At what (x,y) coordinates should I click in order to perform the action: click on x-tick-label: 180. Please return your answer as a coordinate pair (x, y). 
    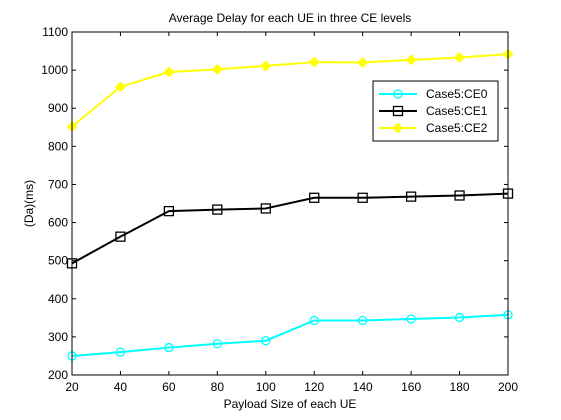
    Looking at the image, I should click on (460, 387).